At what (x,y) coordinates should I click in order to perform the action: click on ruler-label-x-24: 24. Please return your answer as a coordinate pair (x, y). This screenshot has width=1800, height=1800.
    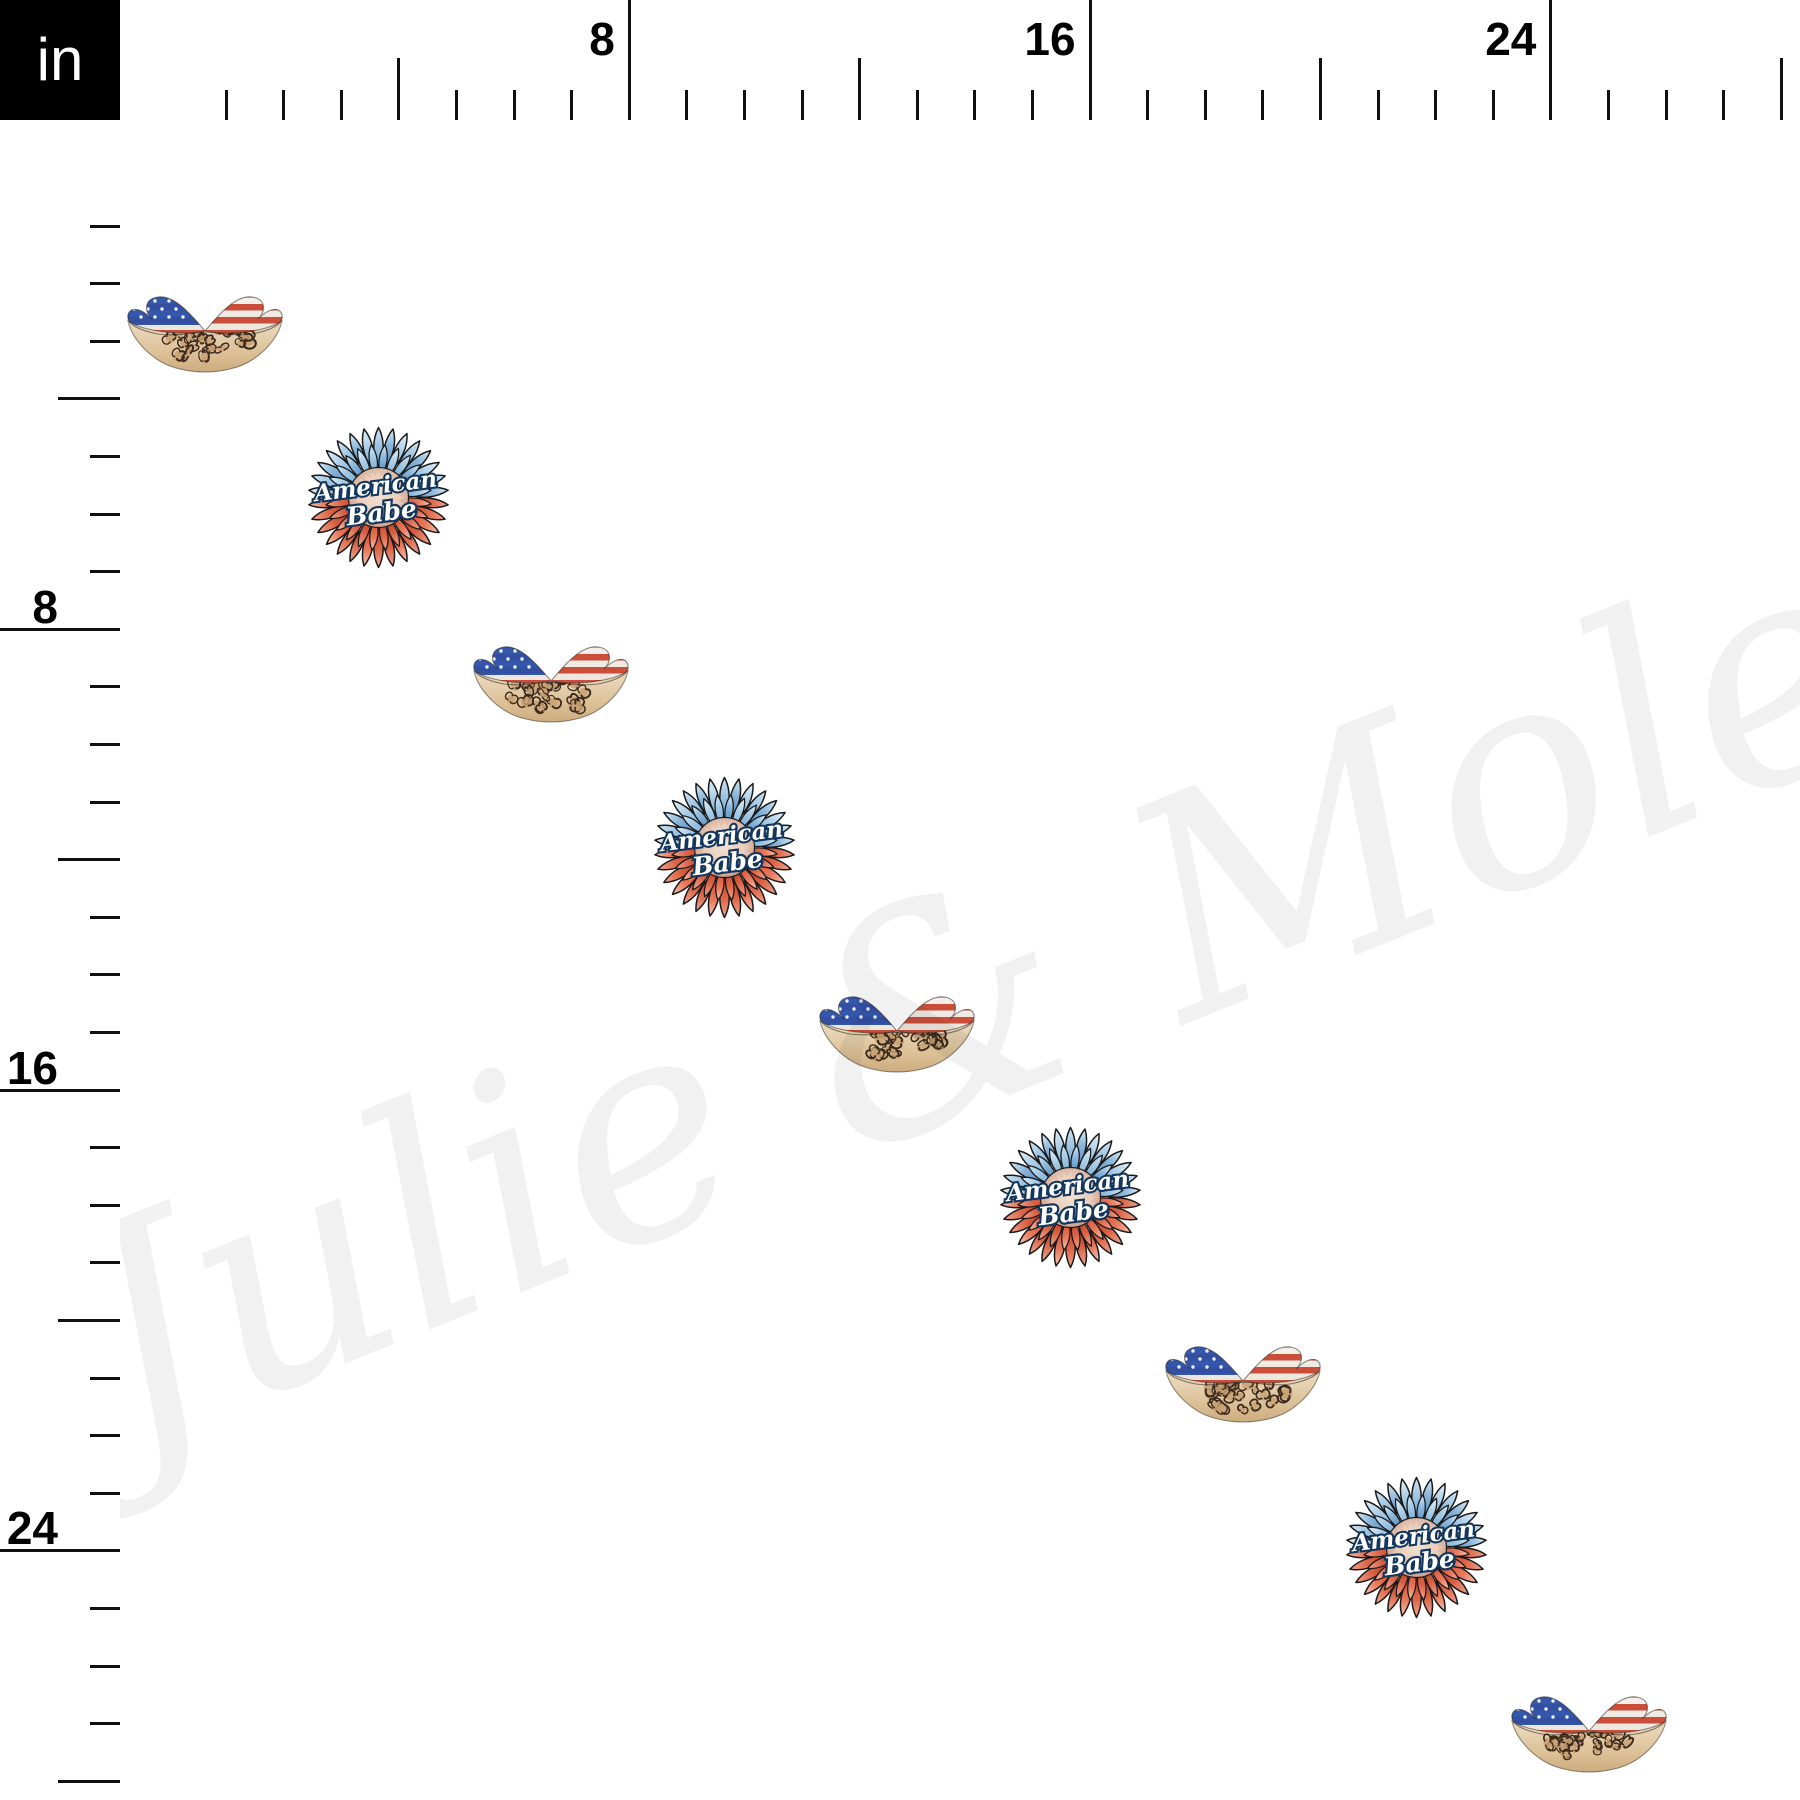
    Looking at the image, I should click on (1511, 39).